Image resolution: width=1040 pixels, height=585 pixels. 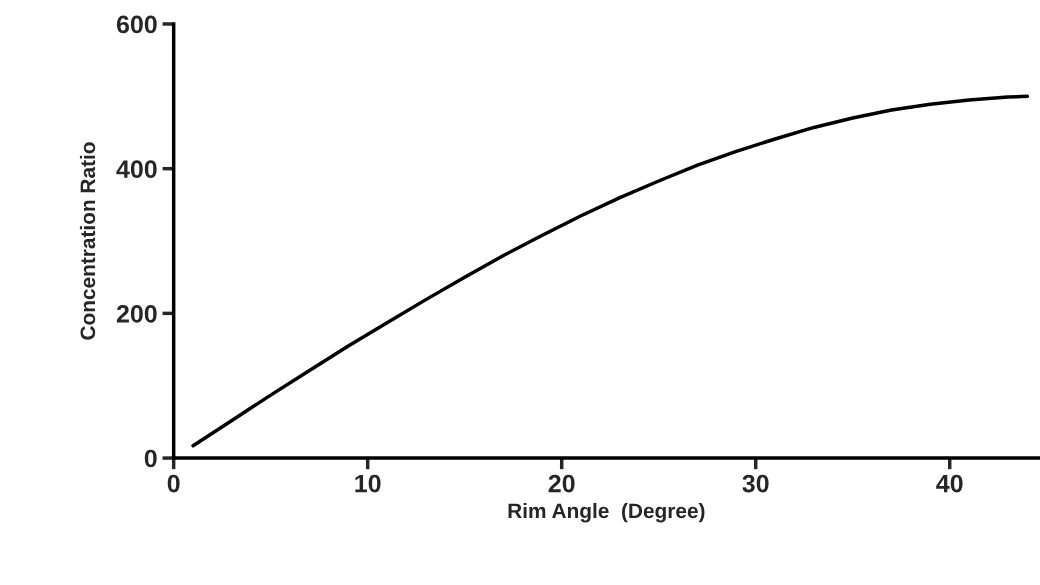 What do you see at coordinates (136, 24) in the screenshot?
I see `y-tick-label: 600` at bounding box center [136, 24].